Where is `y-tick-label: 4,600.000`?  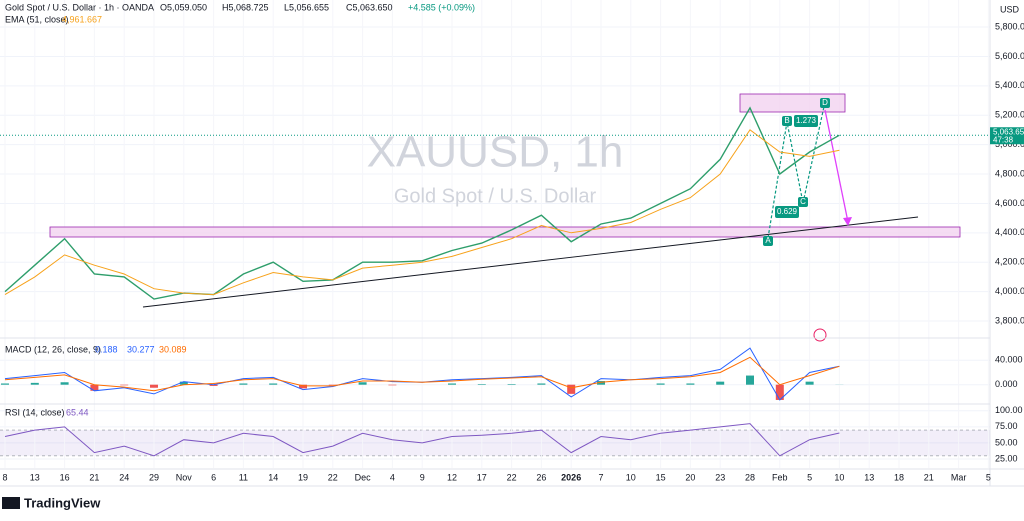 y-tick-label: 4,600.000 is located at coordinates (1009, 203).